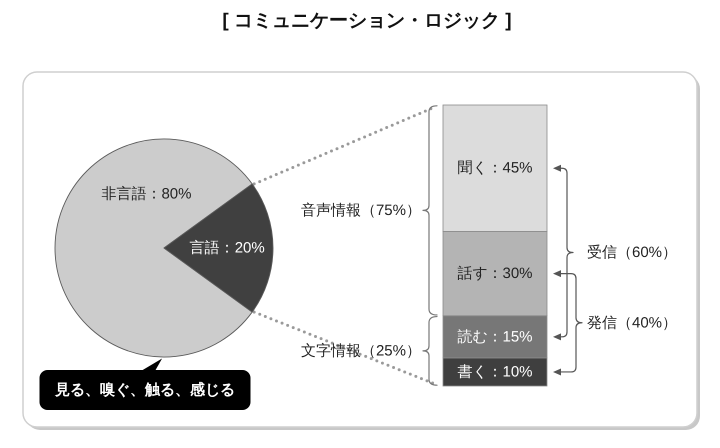 This screenshot has height=448, width=720. Describe the element at coordinates (495, 168) in the screenshot. I see `data-label: 聞く：45%` at that location.